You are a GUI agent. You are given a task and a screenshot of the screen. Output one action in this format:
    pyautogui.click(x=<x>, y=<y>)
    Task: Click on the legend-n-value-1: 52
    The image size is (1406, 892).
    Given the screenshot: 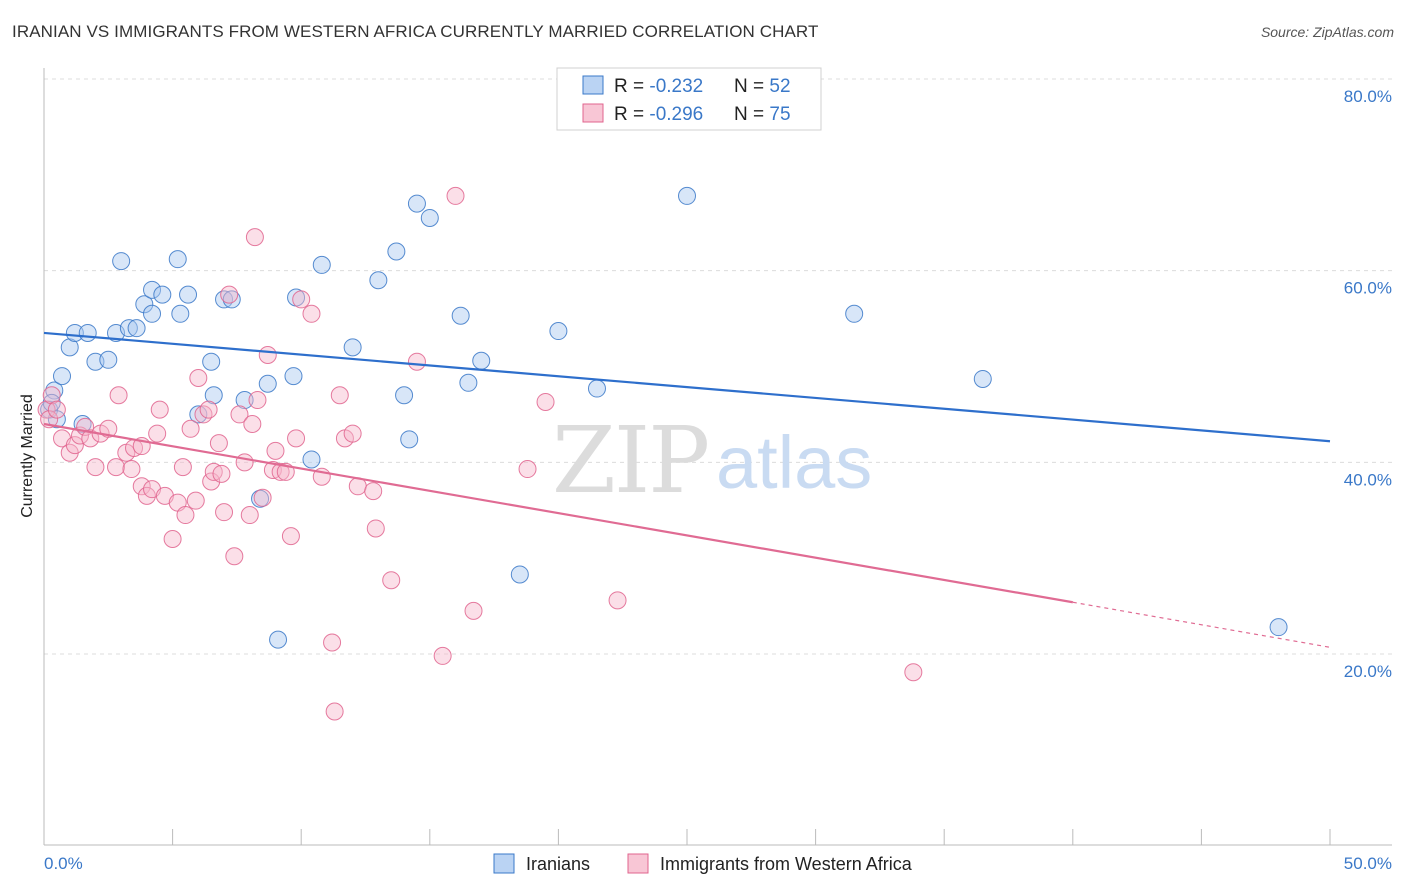 What is the action you would take?
    pyautogui.click(x=779, y=86)
    